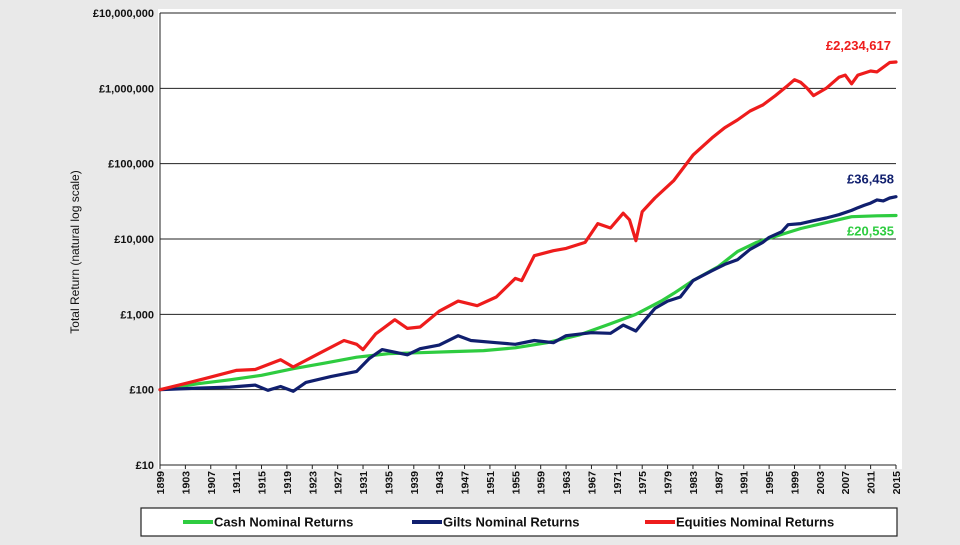  I want to click on x-tick-label: 1915, so click(263, 483).